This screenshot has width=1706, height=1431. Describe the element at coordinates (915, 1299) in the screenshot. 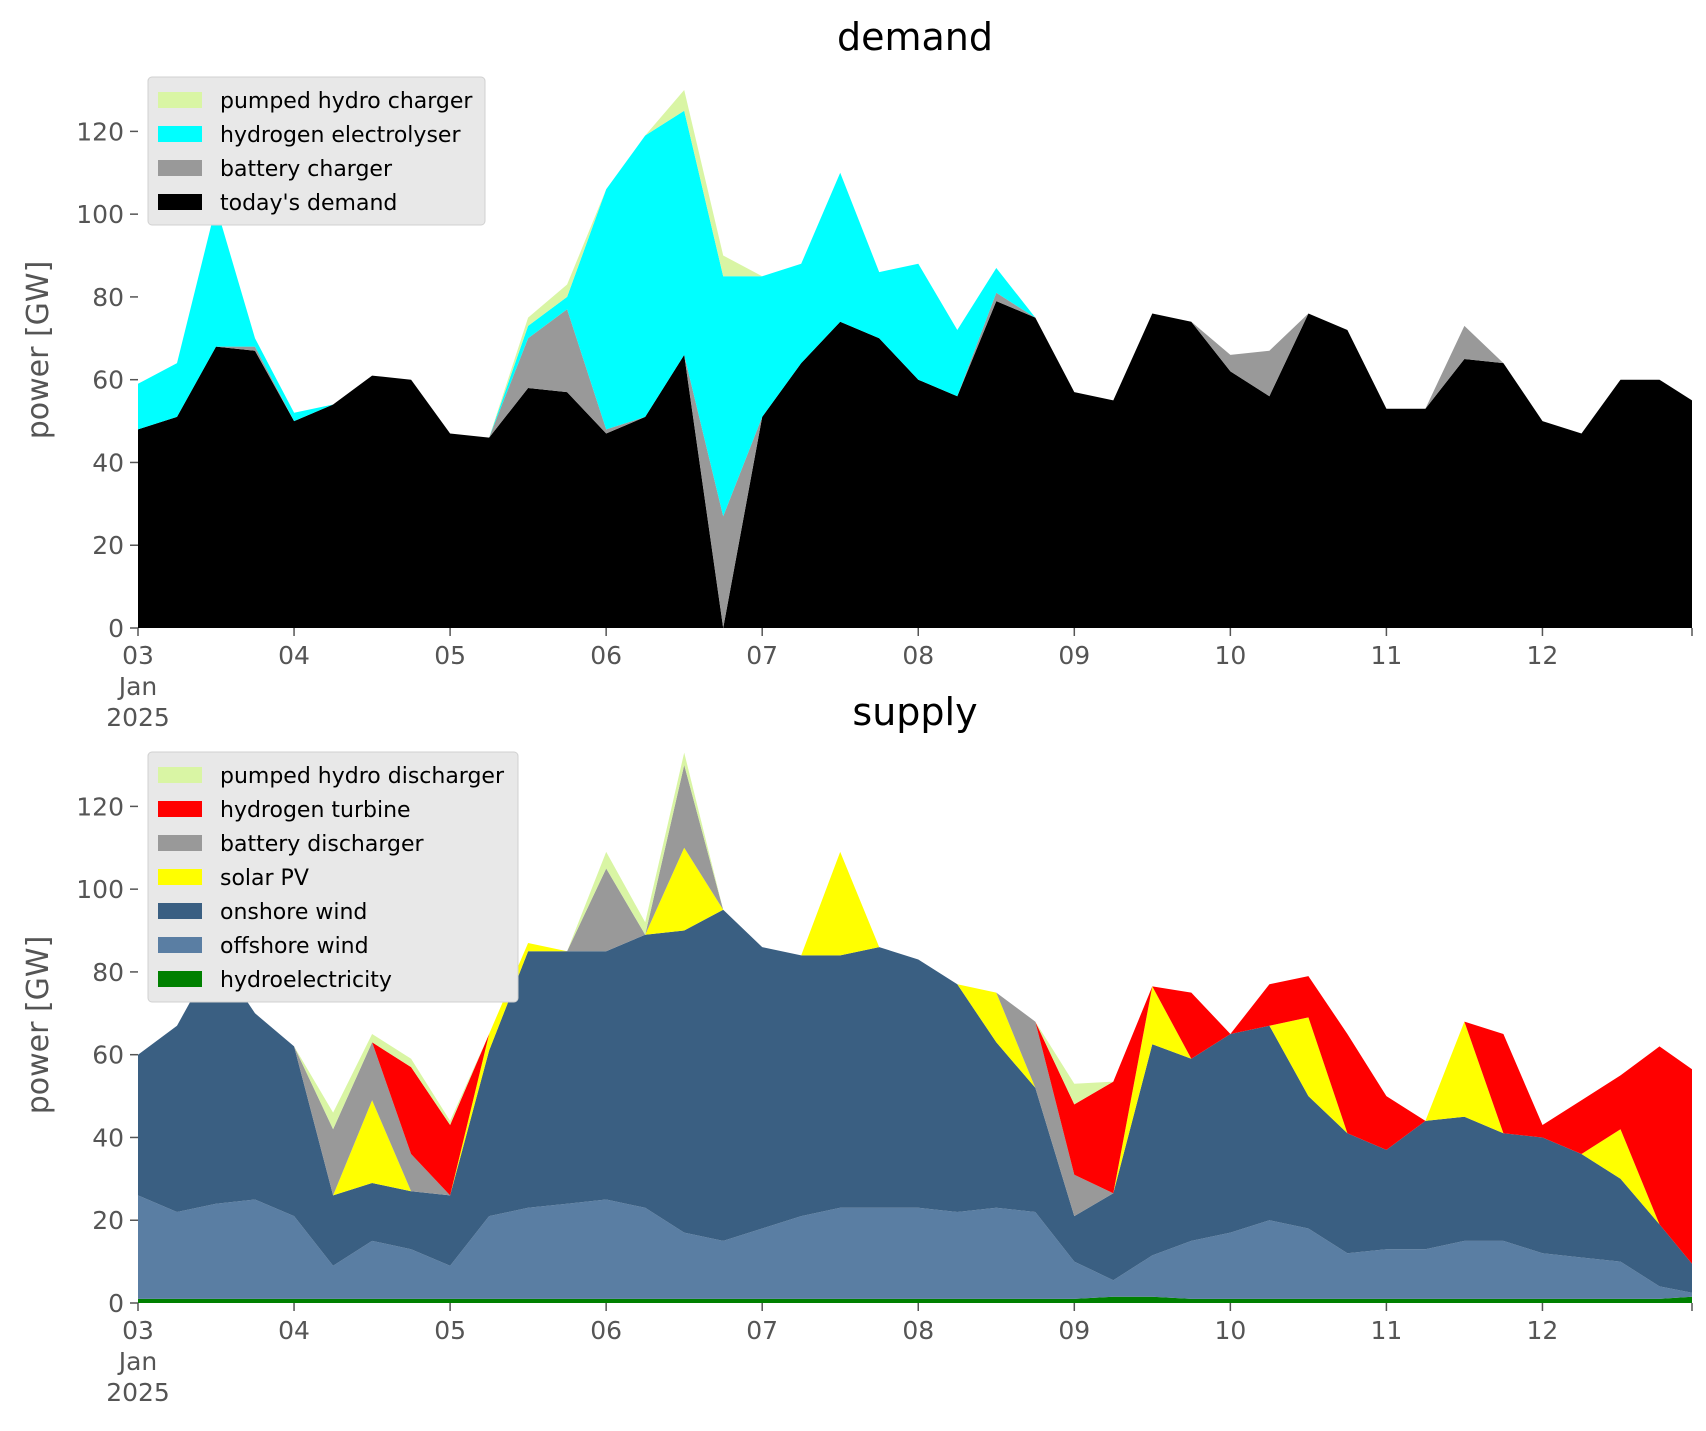

I see `area-hydroelectricity` at that location.